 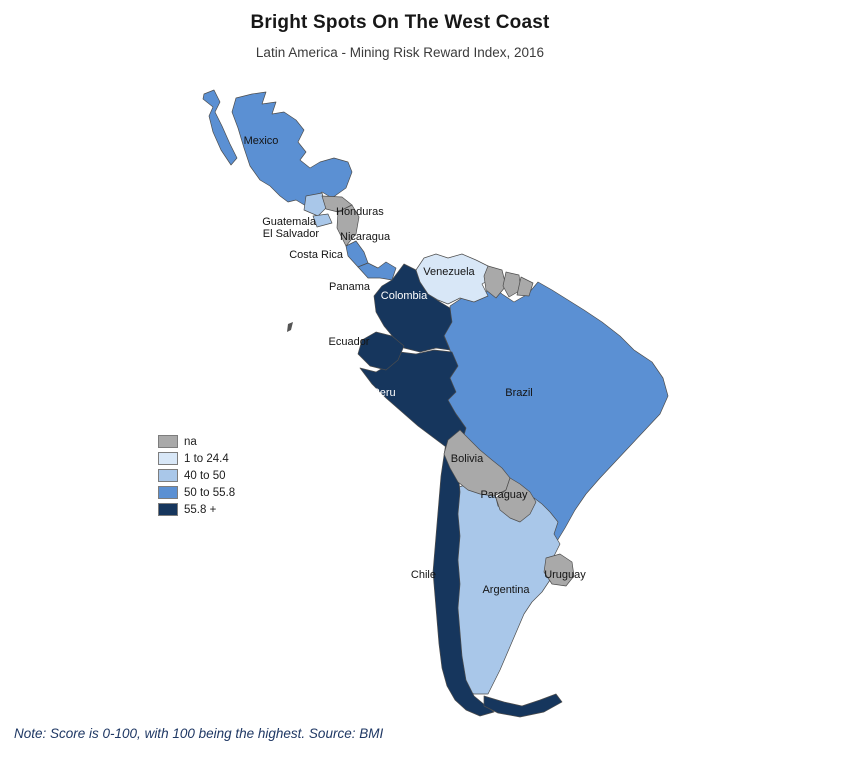 What do you see at coordinates (423, 575) in the screenshot?
I see `map-label-chile: Chile` at bounding box center [423, 575].